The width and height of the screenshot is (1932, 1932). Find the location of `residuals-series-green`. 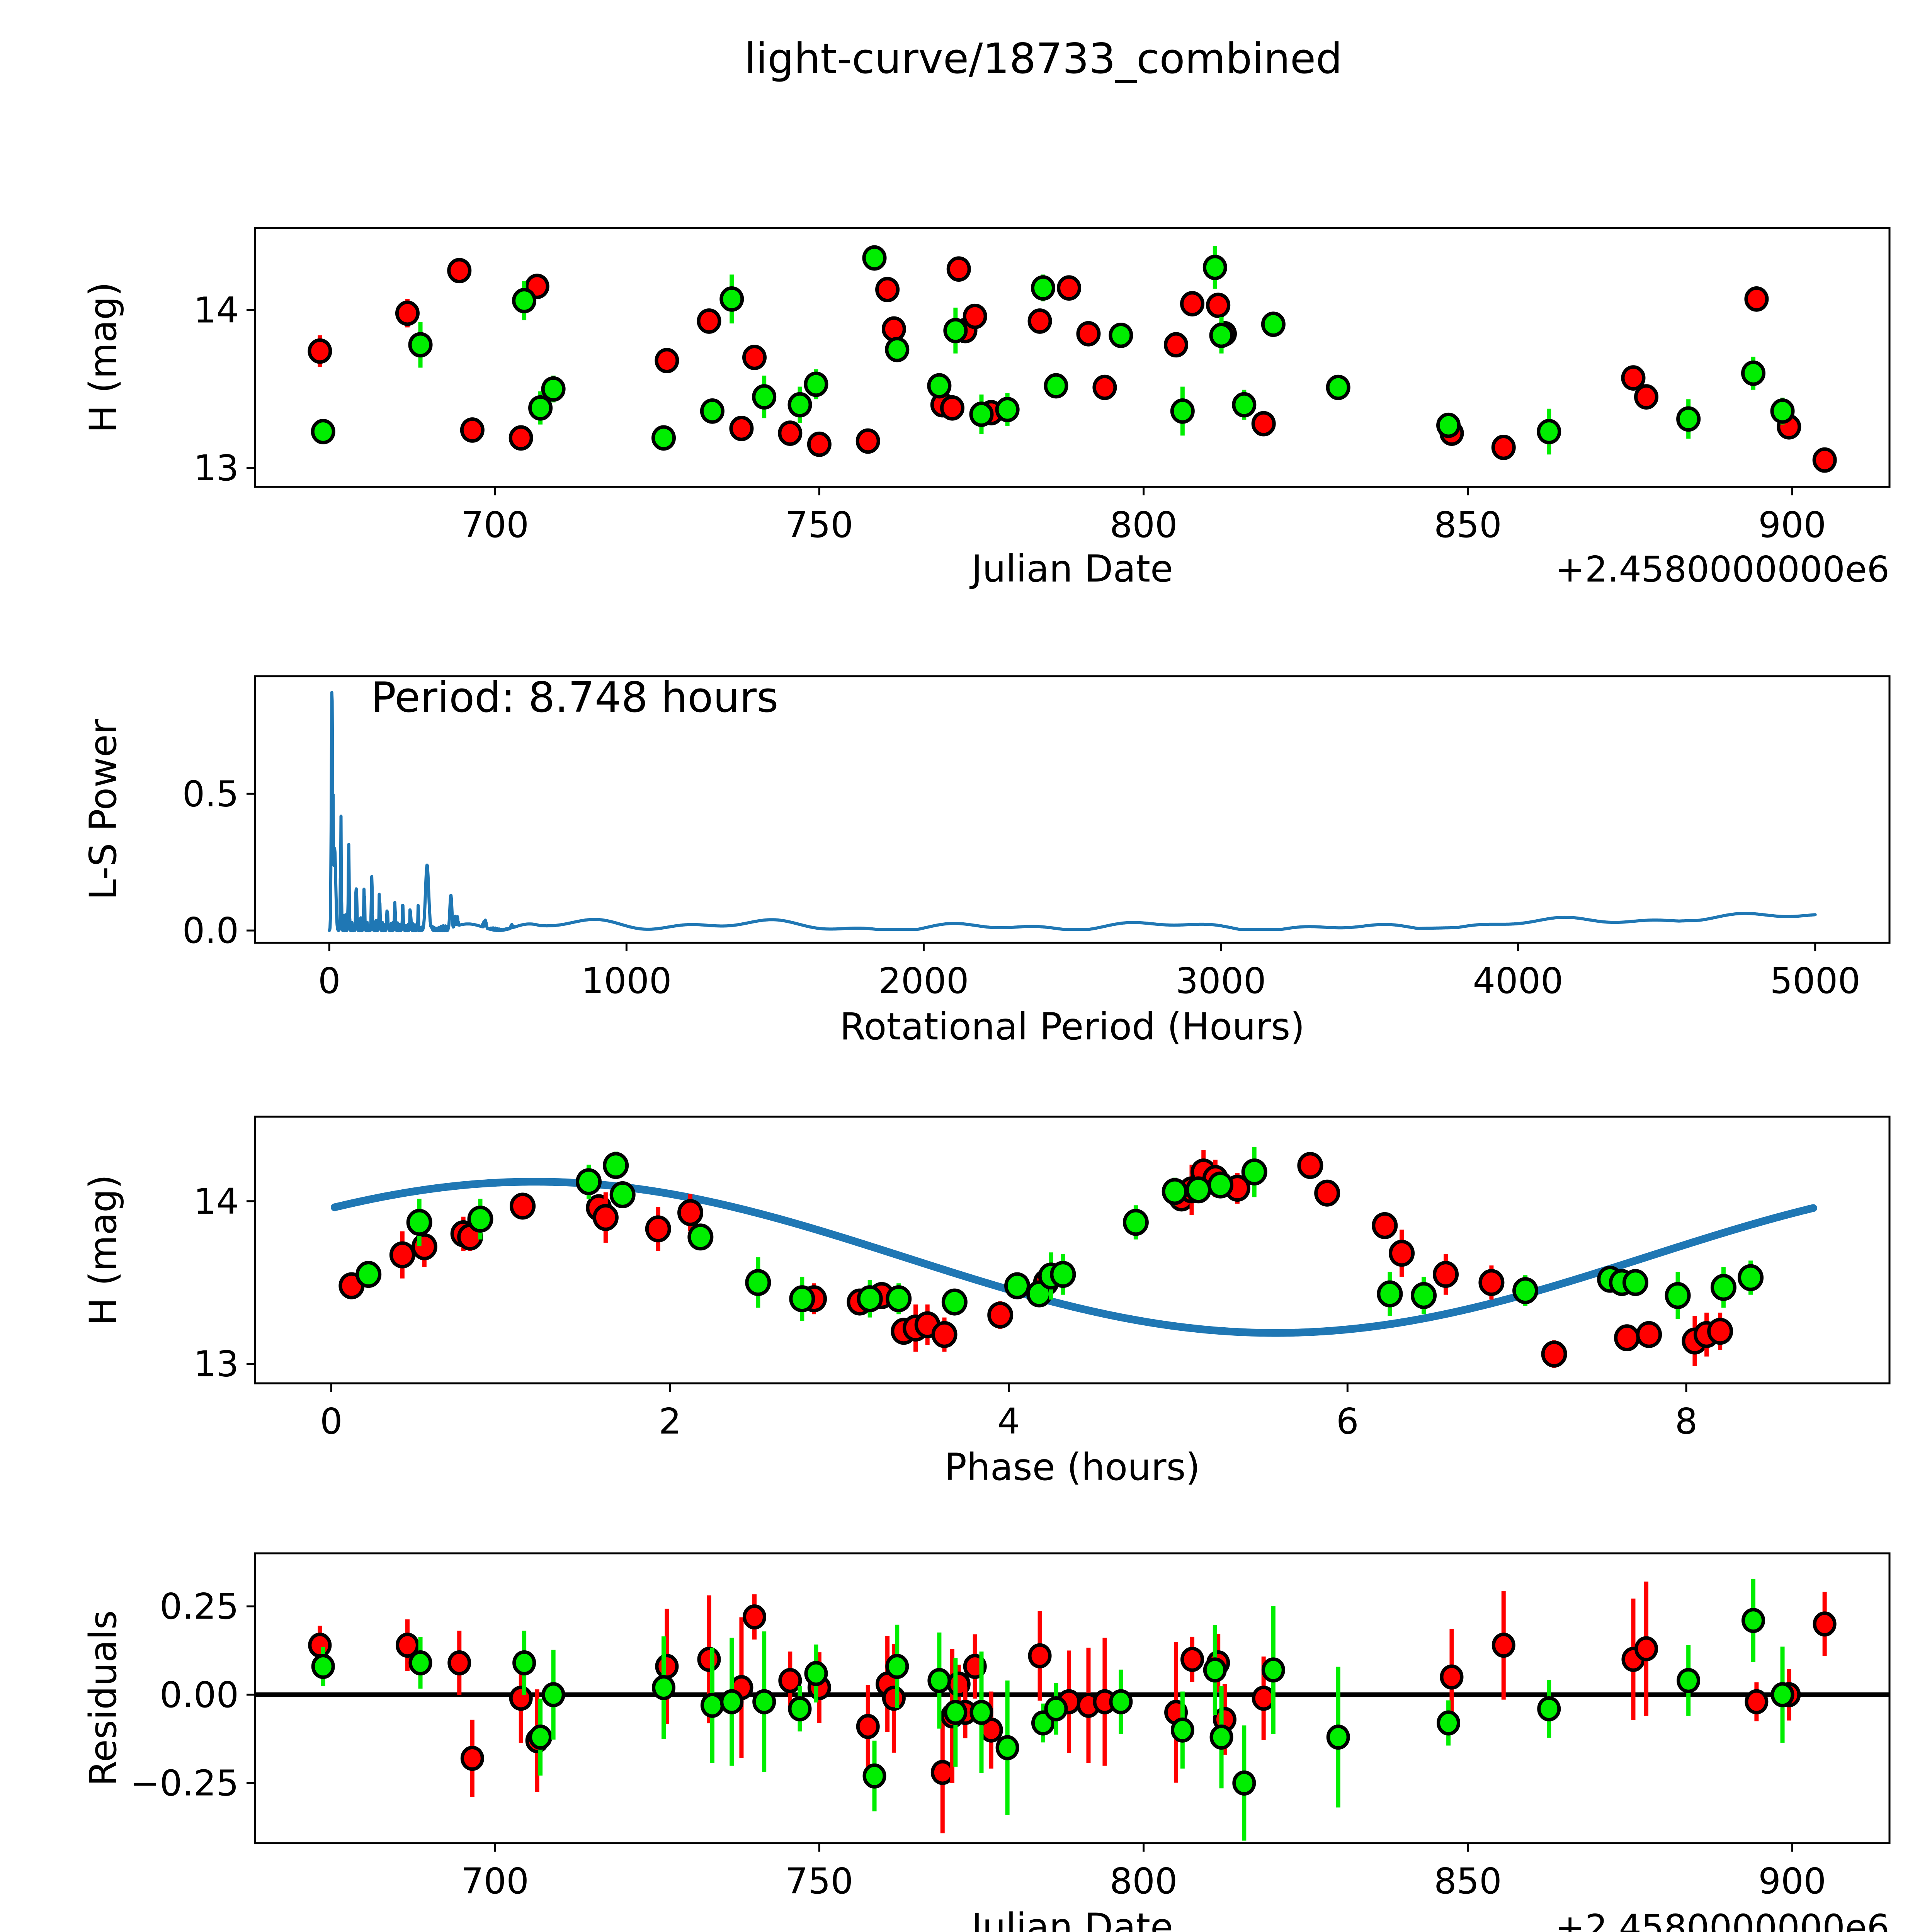

residuals-series-green is located at coordinates (1052, 1710).